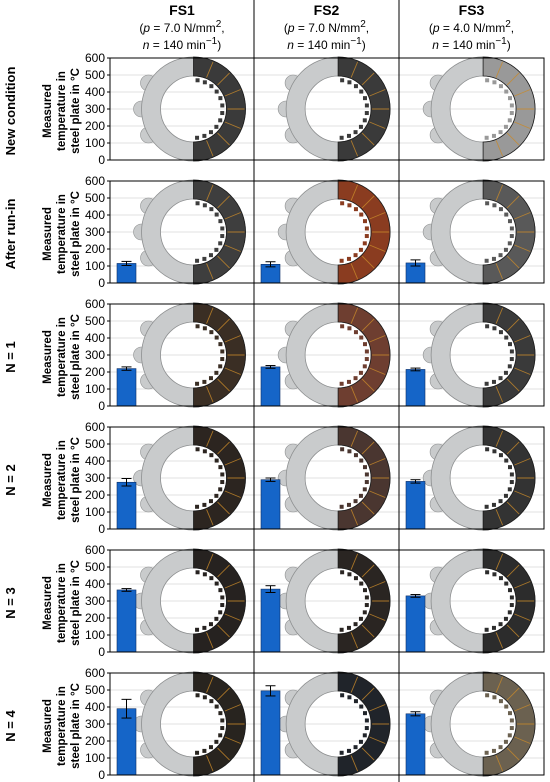  I want to click on plot-frame, so click(471, 724).